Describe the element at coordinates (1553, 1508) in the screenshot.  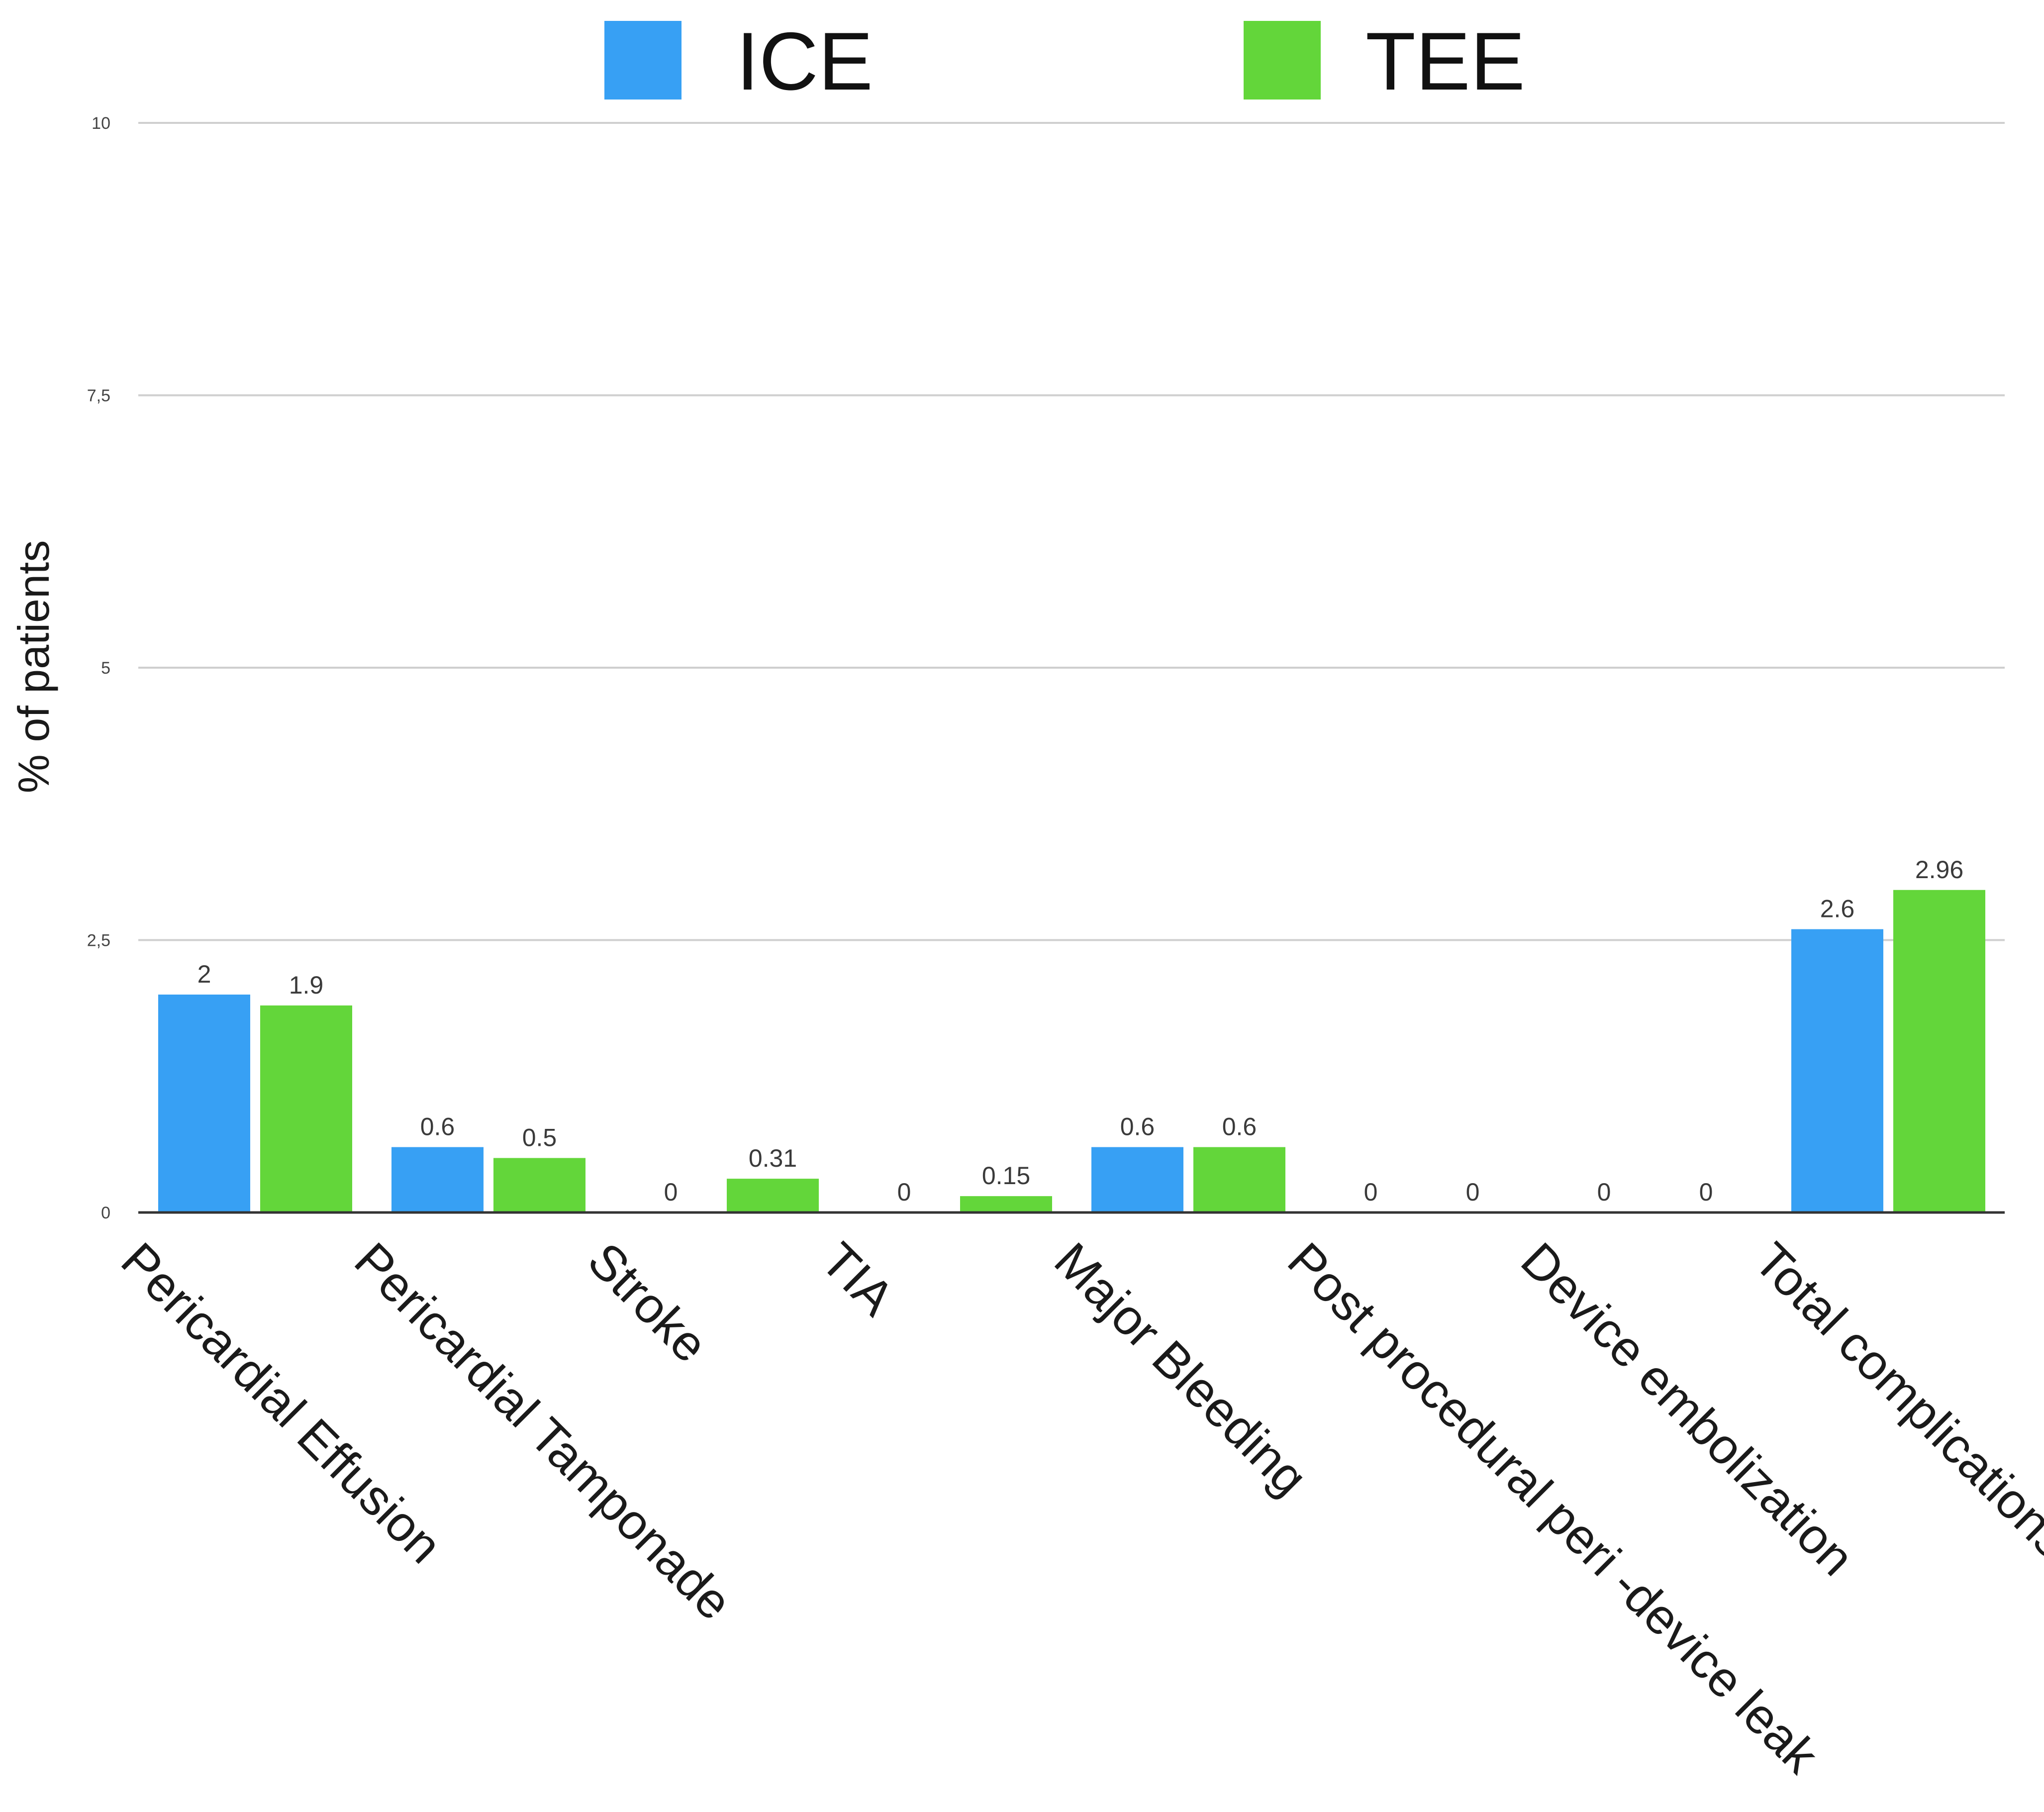
I see `category-label: Post procedural peri -device leak` at that location.